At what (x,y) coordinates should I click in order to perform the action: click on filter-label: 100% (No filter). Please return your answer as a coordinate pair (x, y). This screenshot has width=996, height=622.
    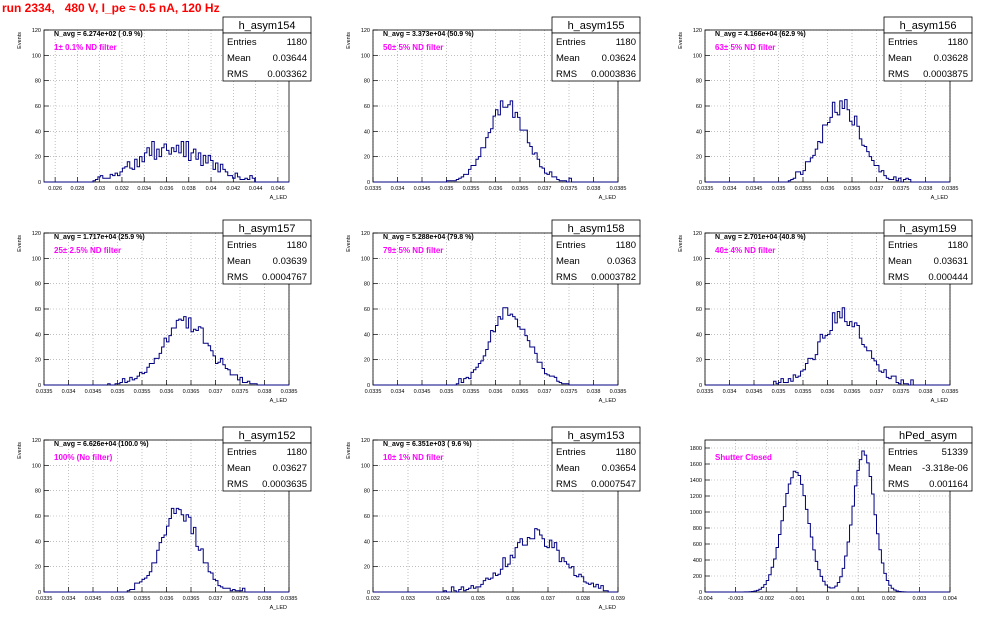
    Looking at the image, I should click on (83, 457).